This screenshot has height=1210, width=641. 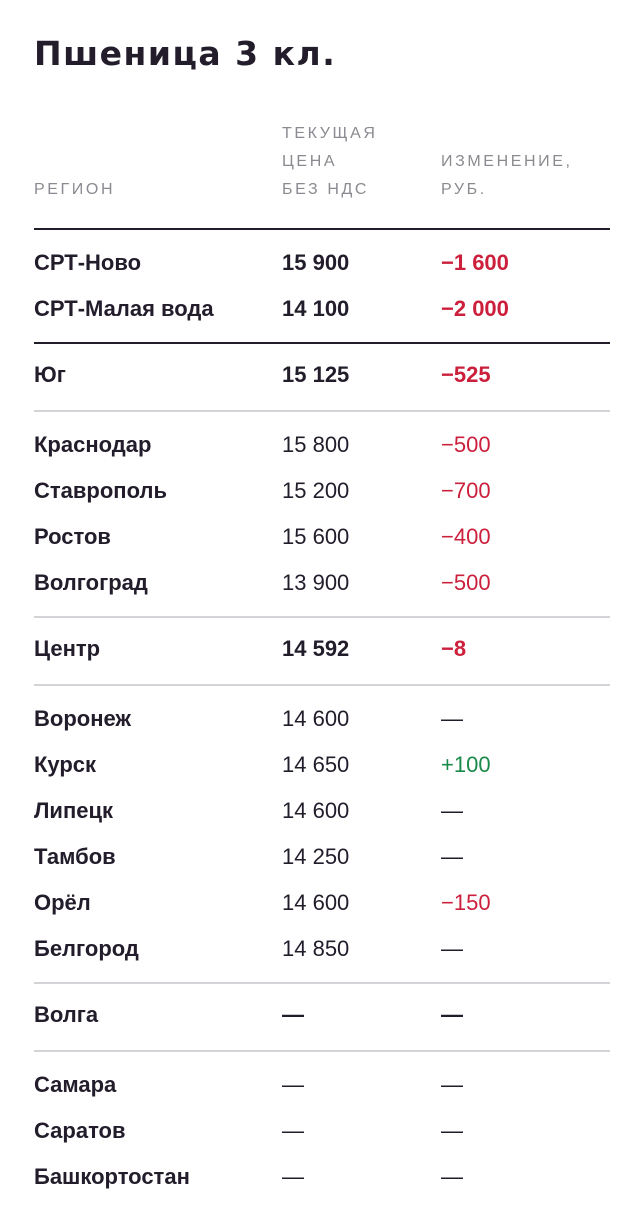 I want to click on table-row: Саратов — —, so click(x=322, y=1131).